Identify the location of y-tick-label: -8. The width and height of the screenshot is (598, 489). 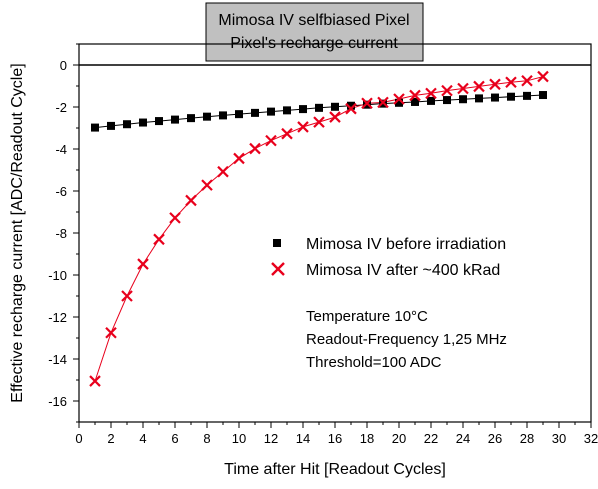
(61, 233).